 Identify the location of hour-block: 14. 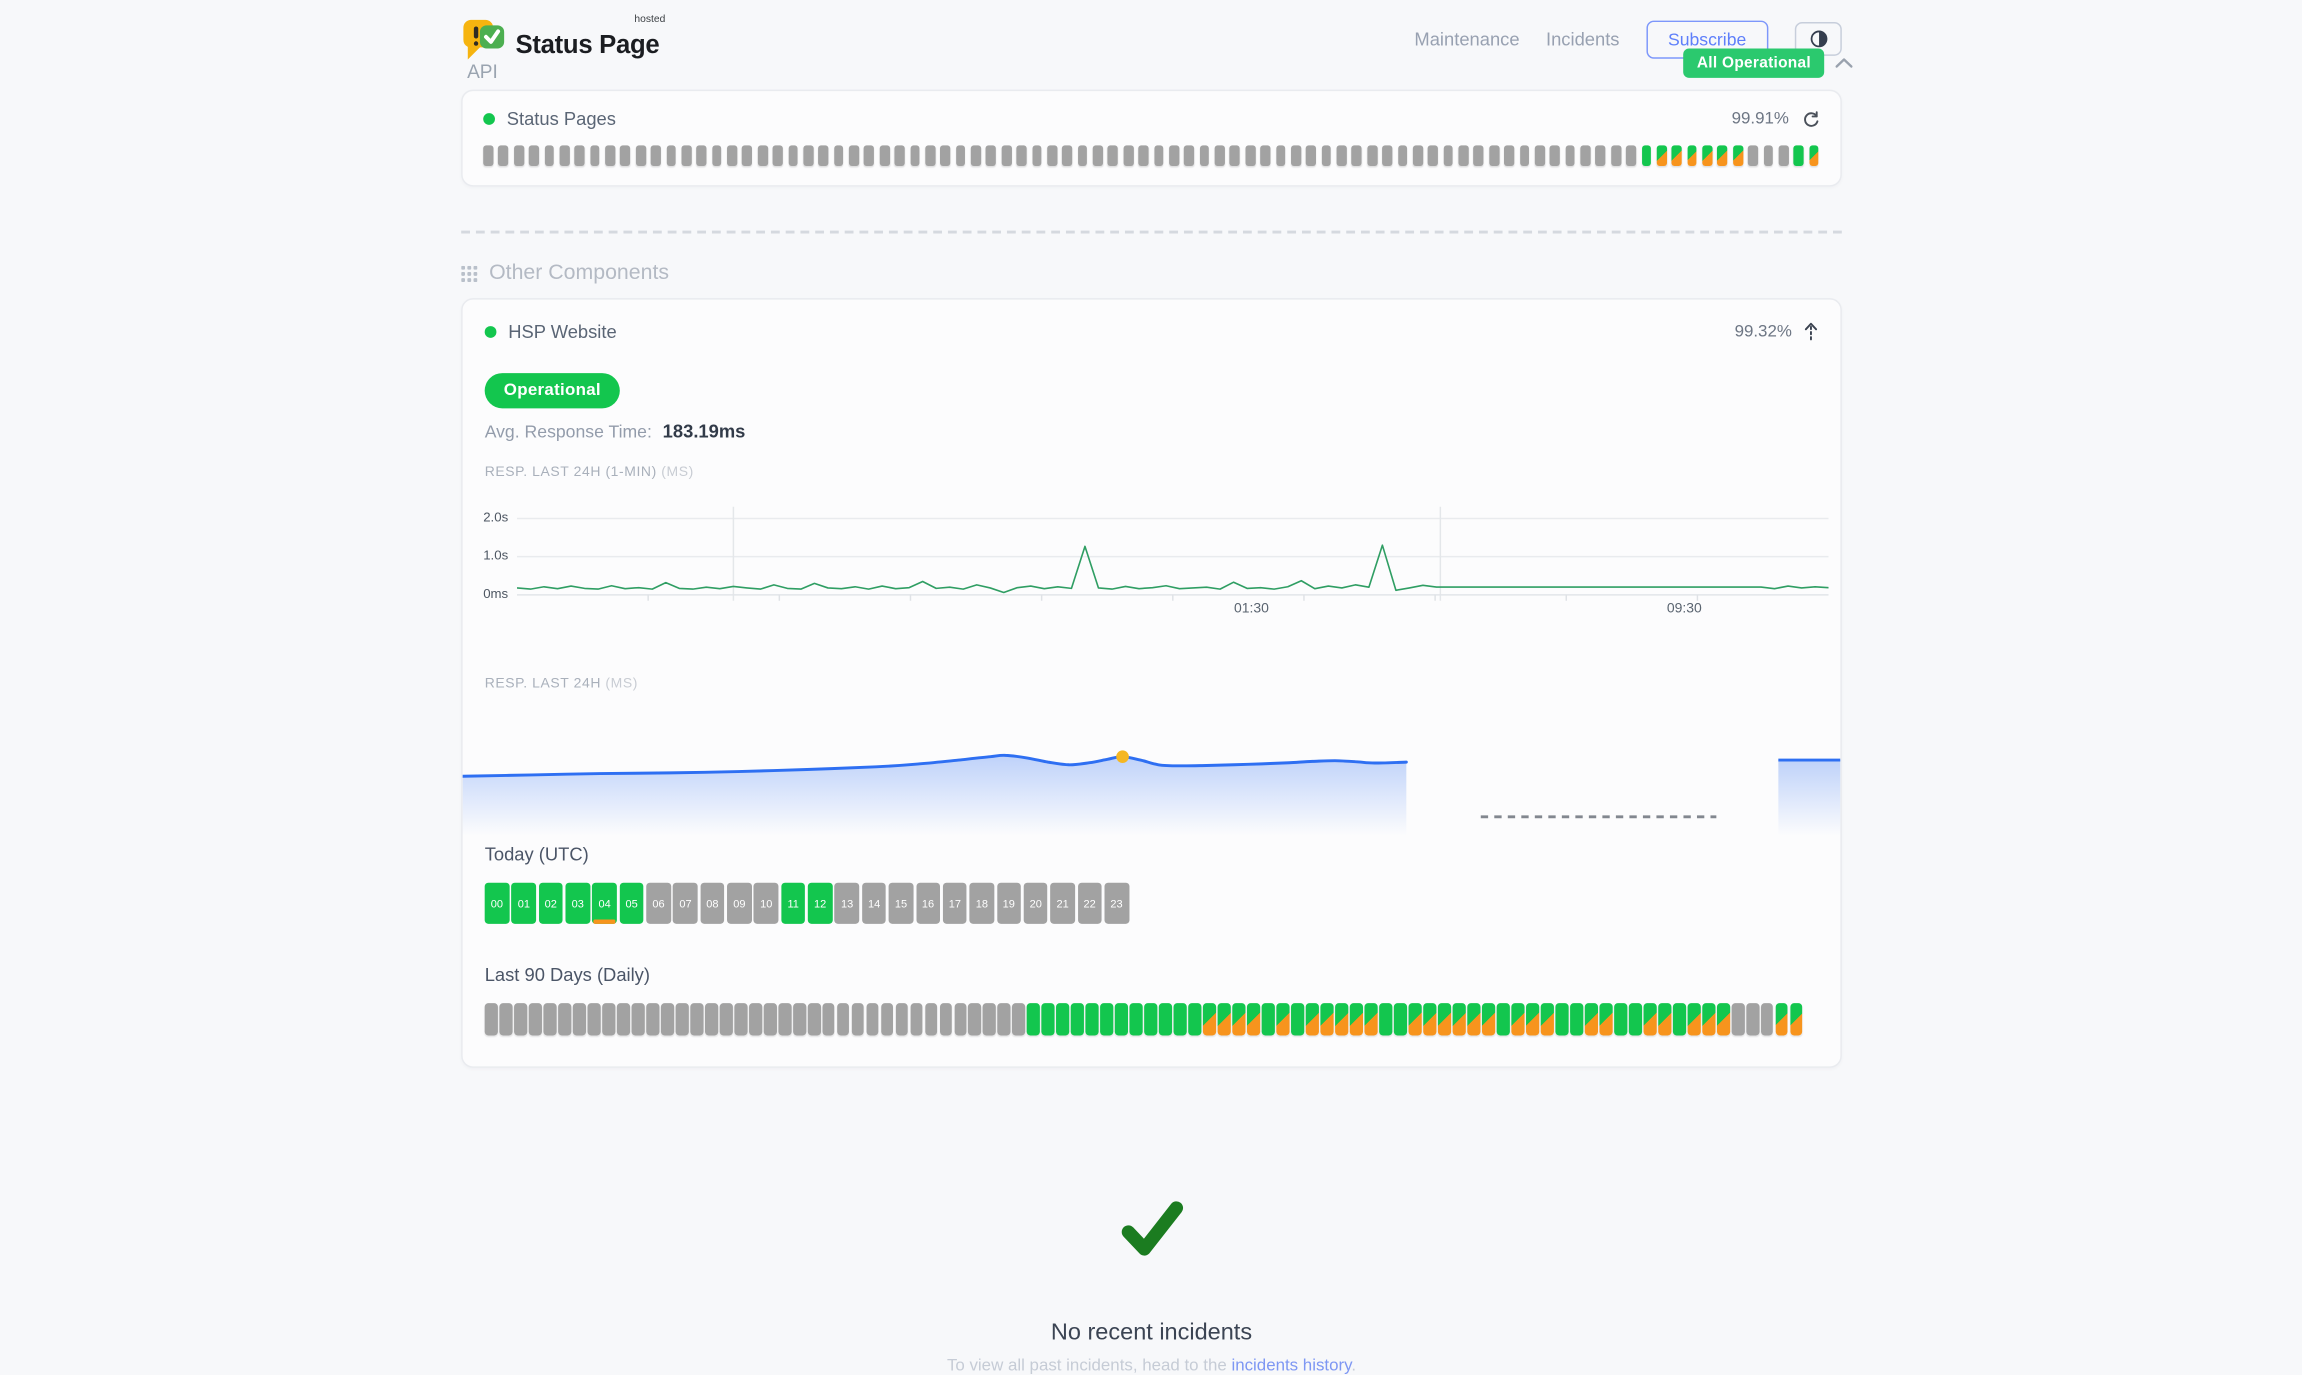
(874, 903).